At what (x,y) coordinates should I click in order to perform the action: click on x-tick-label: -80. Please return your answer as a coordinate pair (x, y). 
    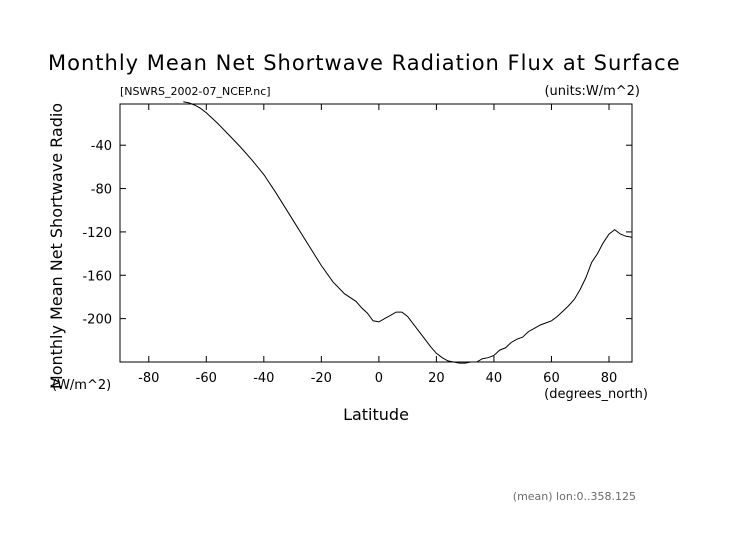
    Looking at the image, I should click on (148, 378).